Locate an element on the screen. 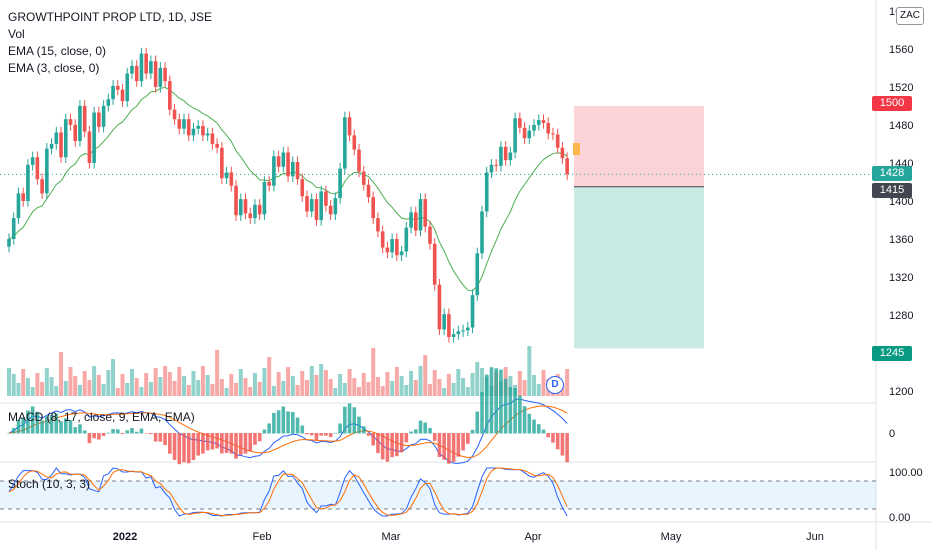  time-tick-label: Apr is located at coordinates (532, 537).